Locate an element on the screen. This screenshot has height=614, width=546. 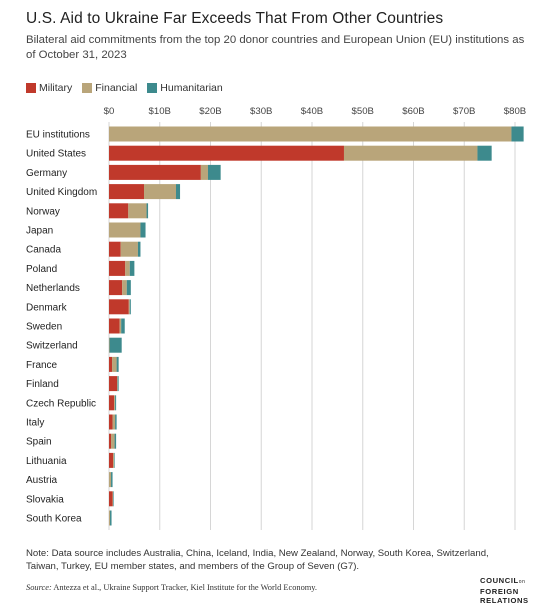
category-label: Canada is located at coordinates (43, 250).